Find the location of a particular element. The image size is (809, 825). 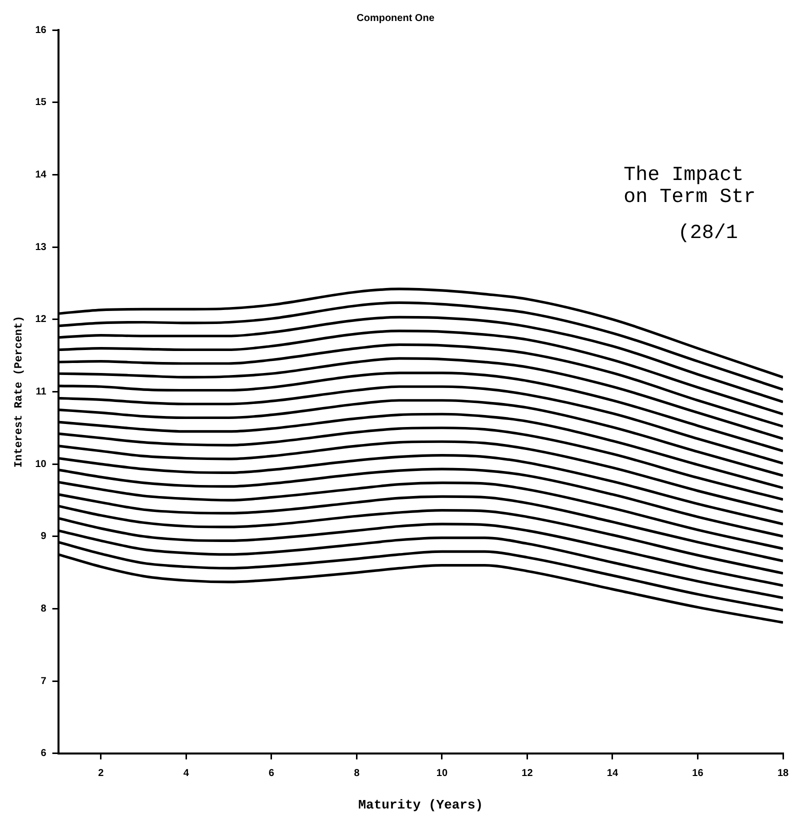

y-tick-label: 13 is located at coordinates (41, 247).